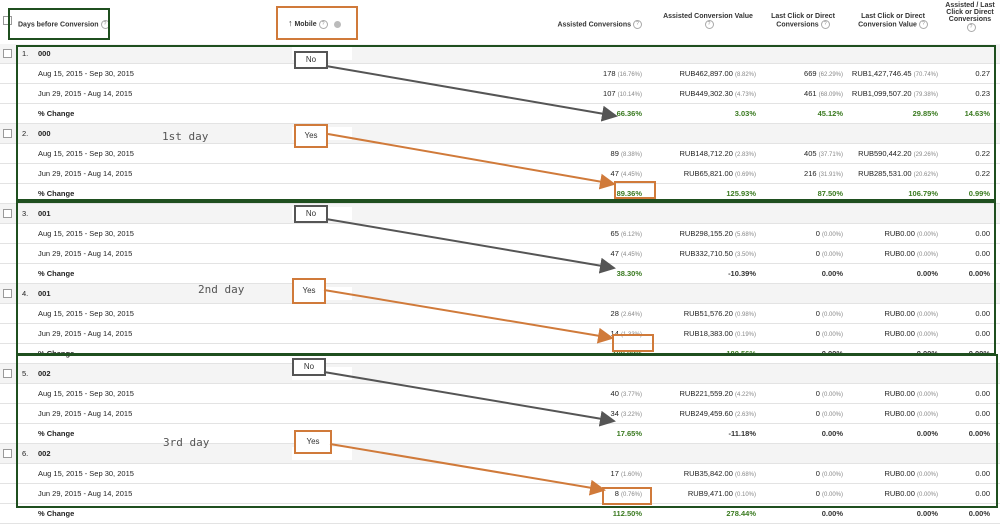 This screenshot has height=524, width=1000. Describe the element at coordinates (614, 173) in the screenshot. I see `metric-value: 47` at that location.